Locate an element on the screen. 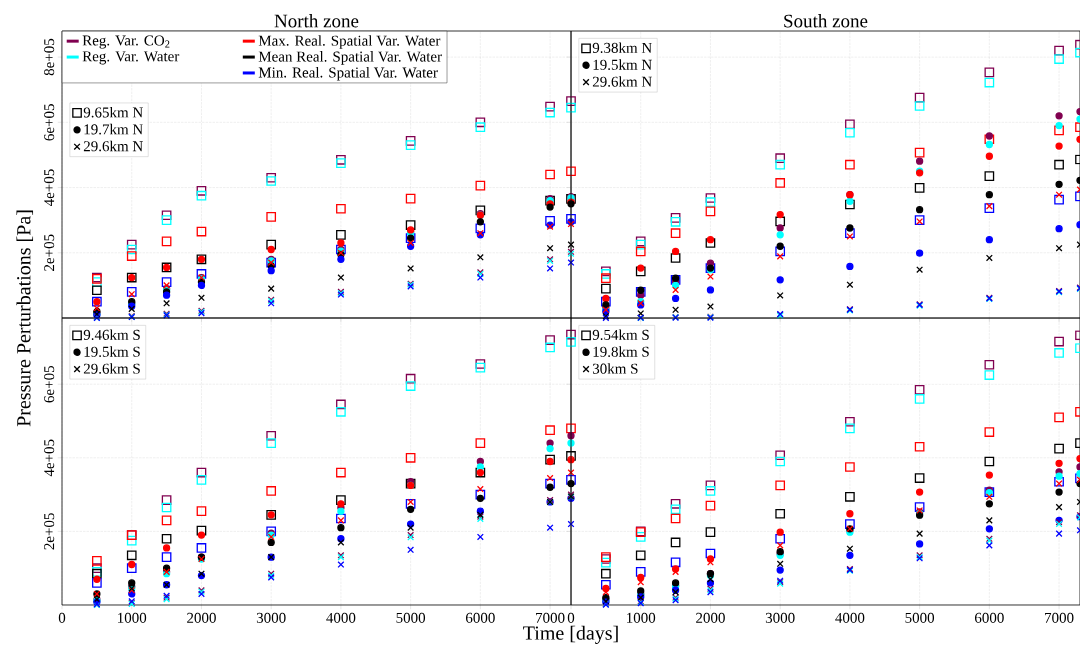  legend-label: 19.5km S is located at coordinates (112, 351).